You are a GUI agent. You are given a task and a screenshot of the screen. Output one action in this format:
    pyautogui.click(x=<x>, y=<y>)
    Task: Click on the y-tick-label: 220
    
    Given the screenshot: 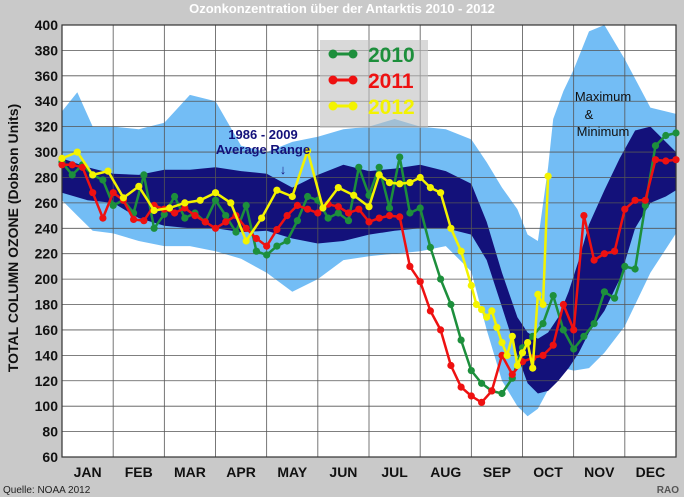 What is the action you would take?
    pyautogui.click(x=47, y=254)
    